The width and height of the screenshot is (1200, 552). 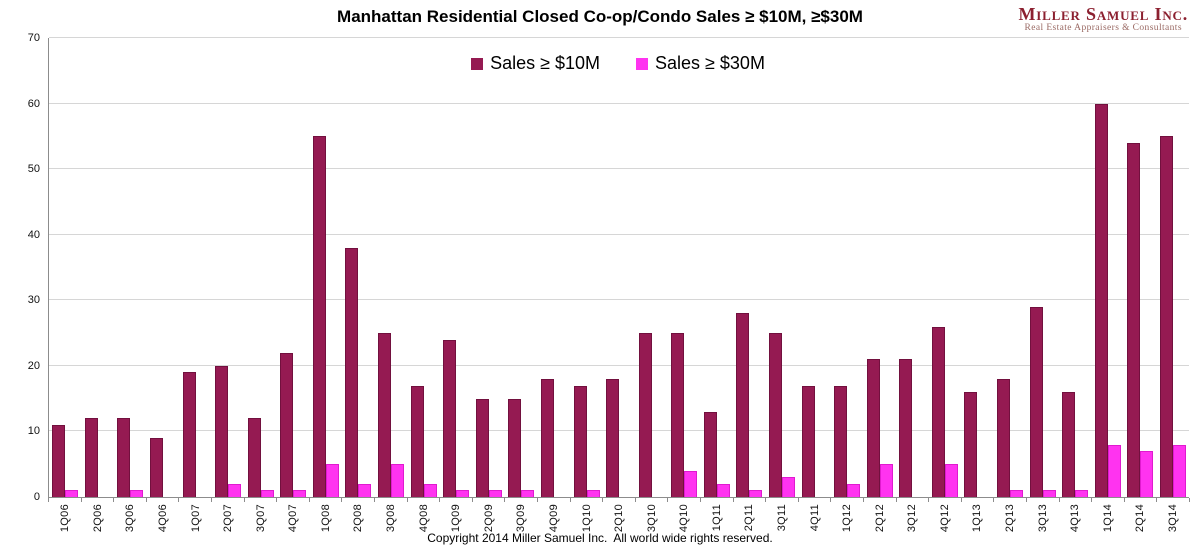 I want to click on bar-group: 3Q07, so click(x=260, y=285).